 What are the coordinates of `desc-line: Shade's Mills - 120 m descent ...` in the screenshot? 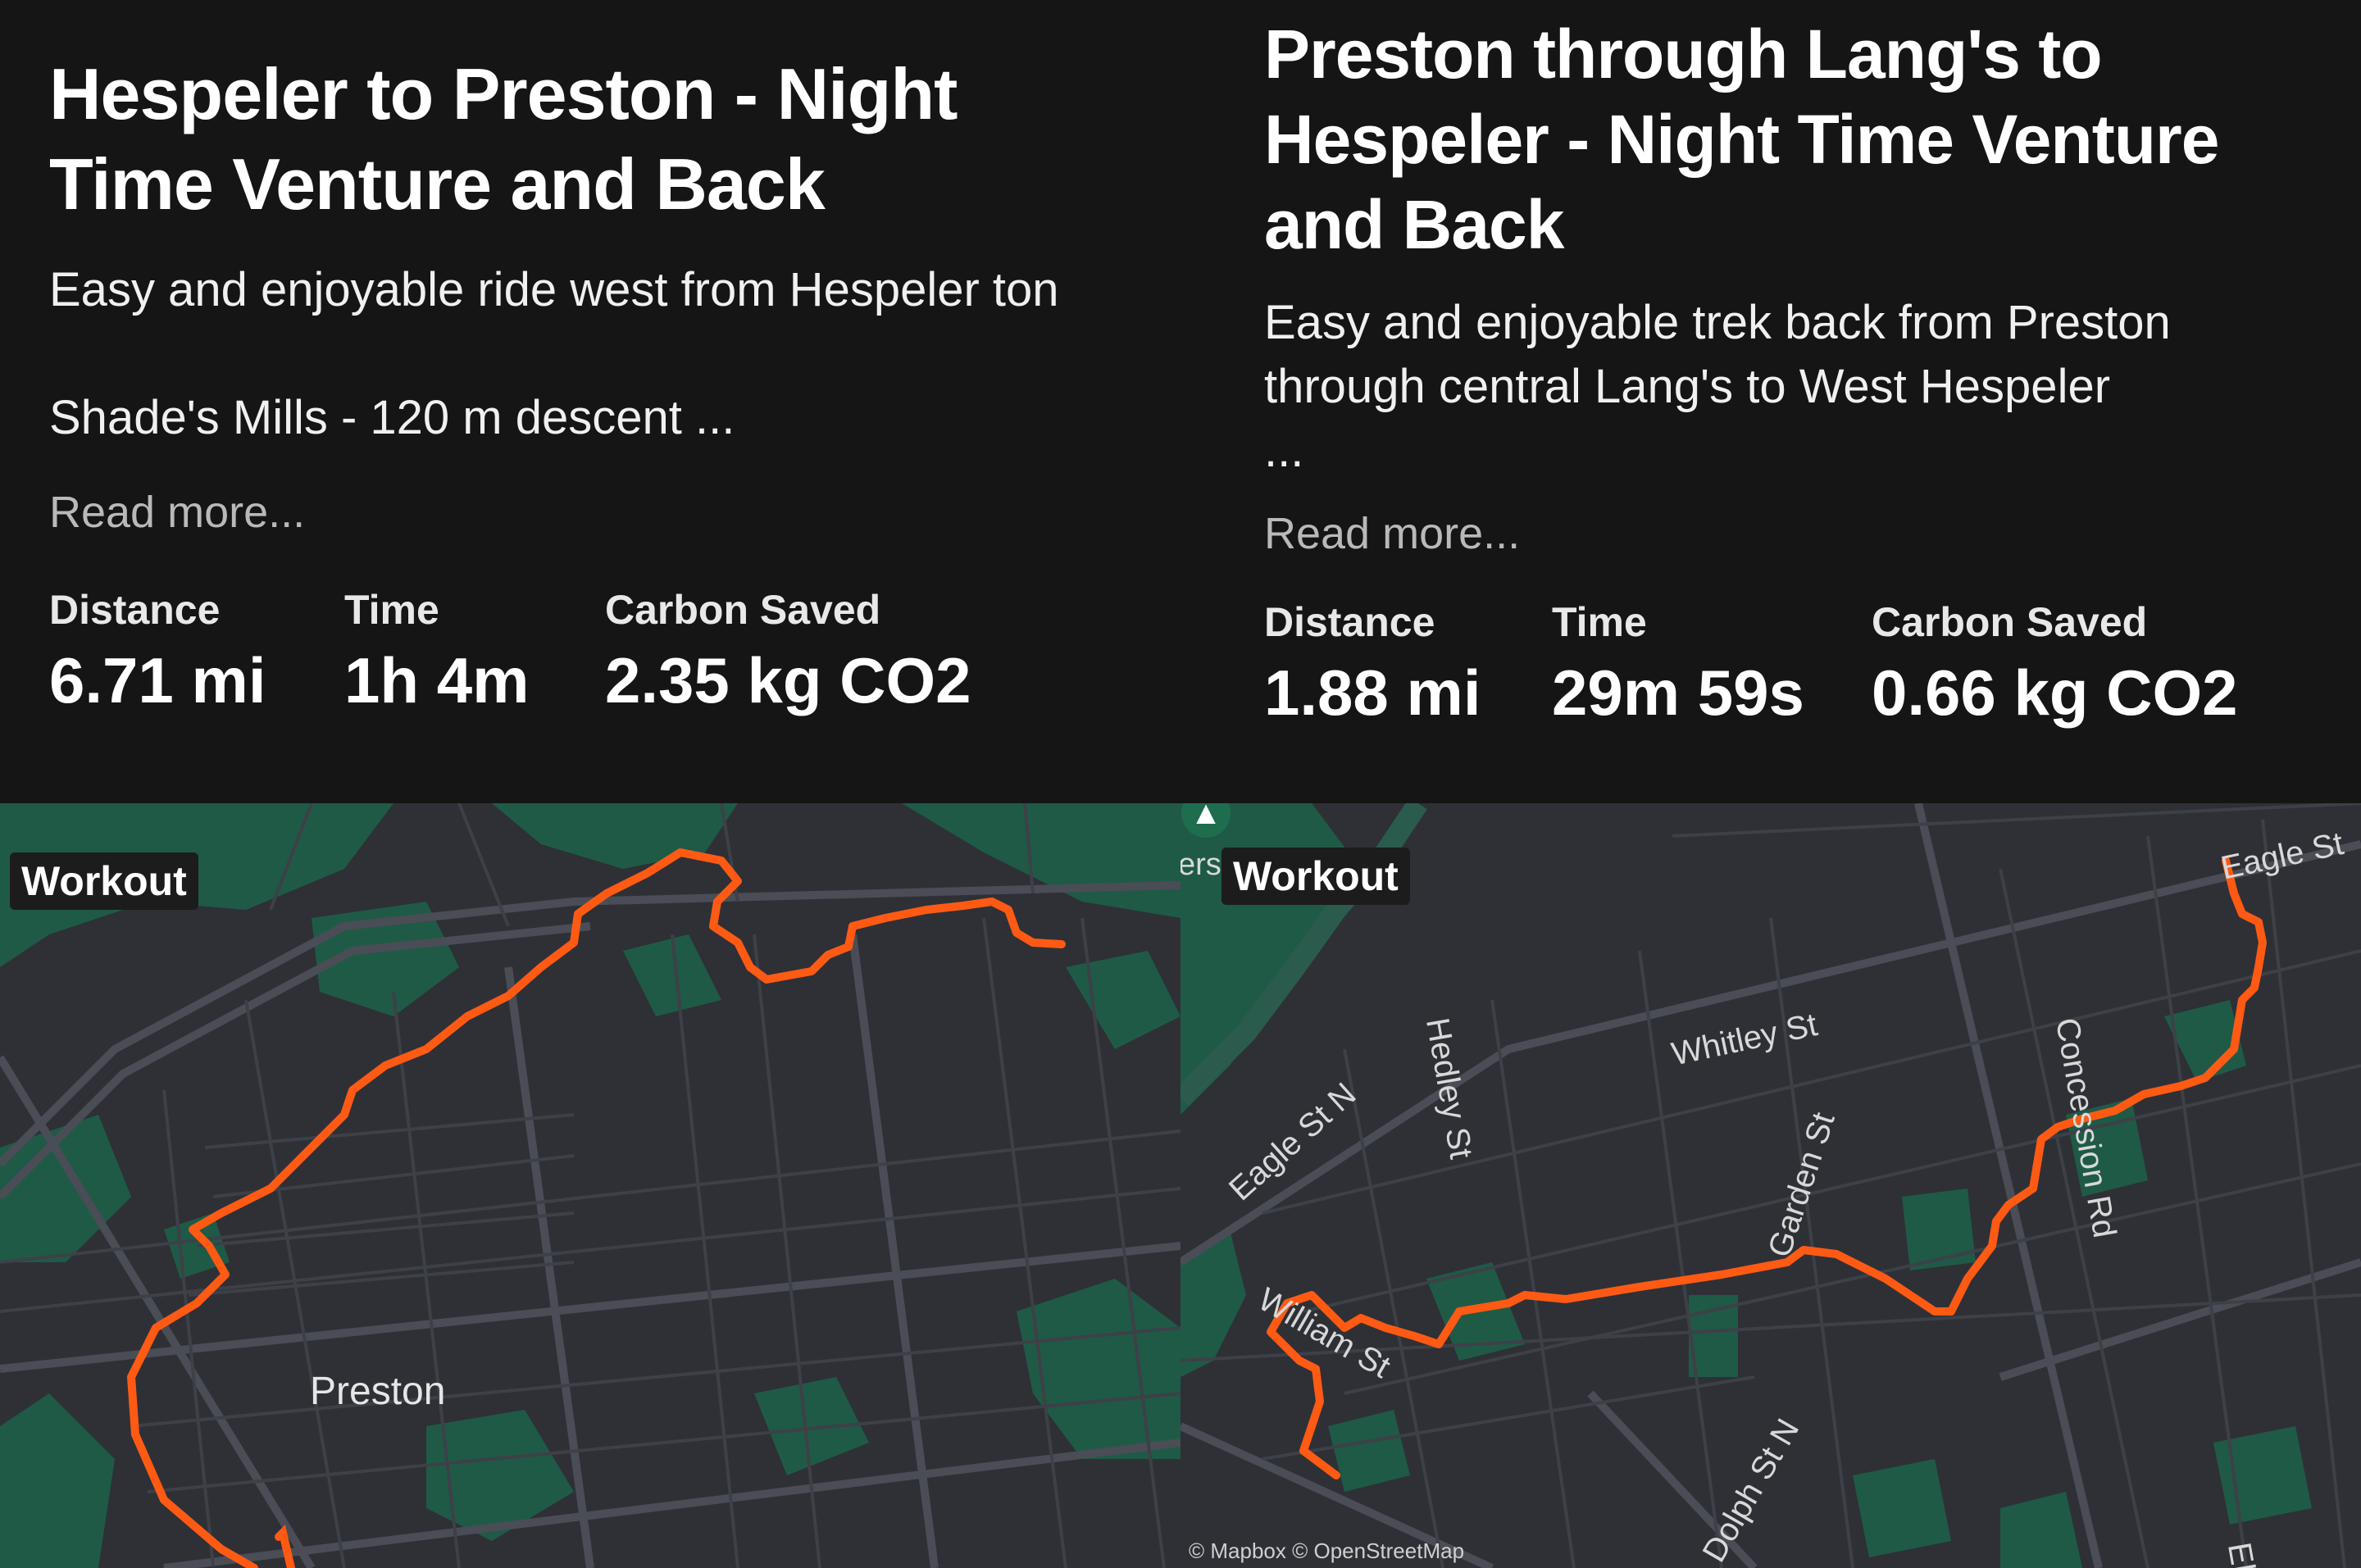 It's located at (392, 417).